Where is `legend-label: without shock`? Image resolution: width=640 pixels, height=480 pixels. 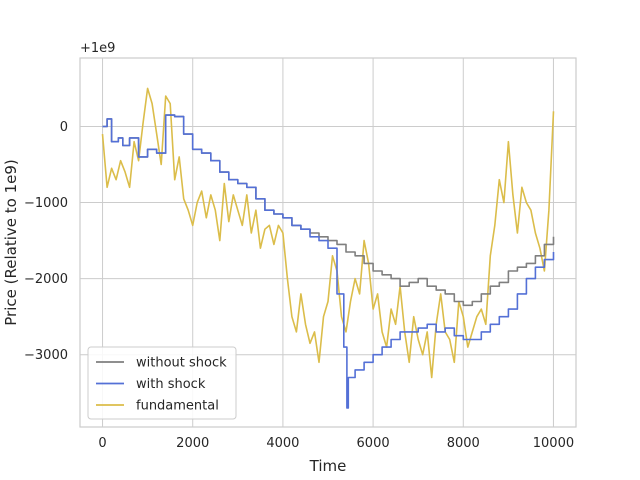
legend-label: without shock is located at coordinates (181, 363).